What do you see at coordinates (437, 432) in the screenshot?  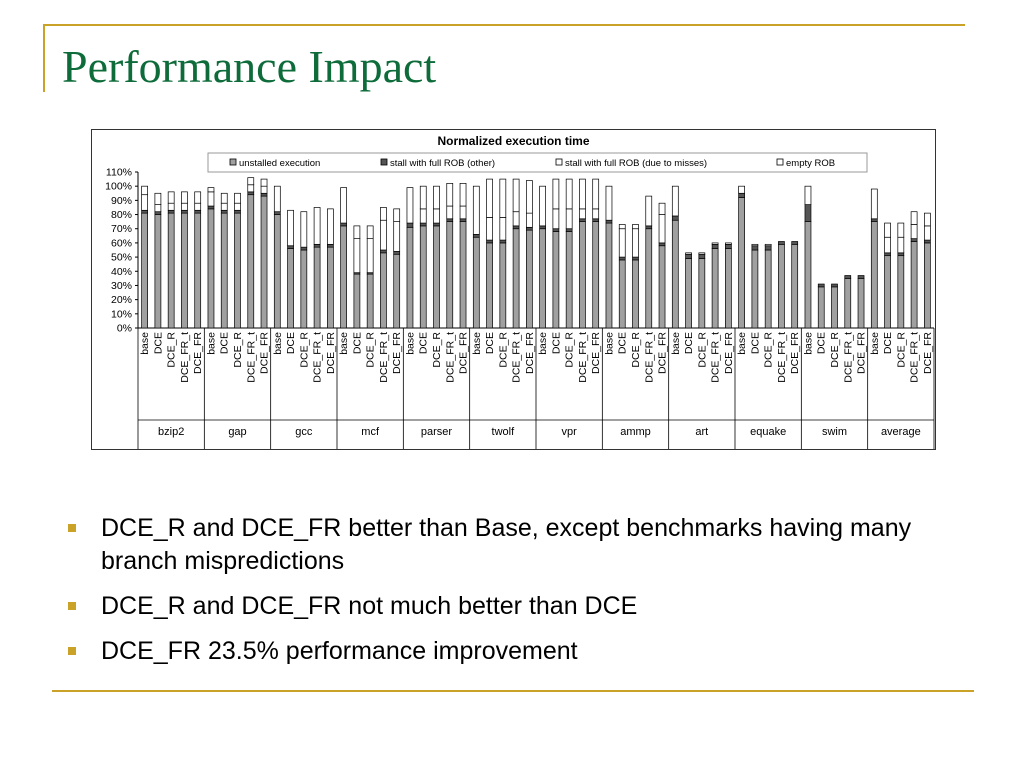 I see `group-label: parser` at bounding box center [437, 432].